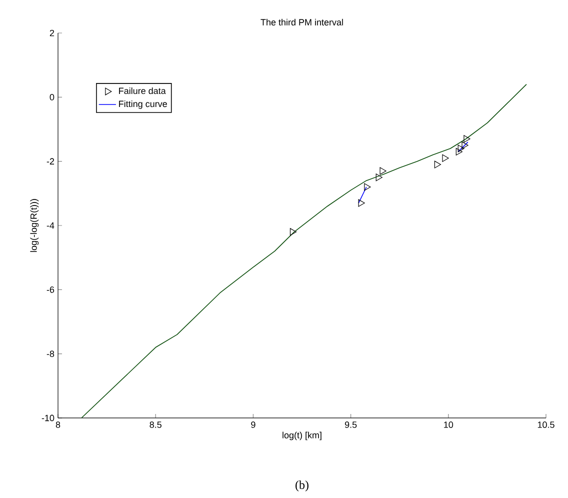 The width and height of the screenshot is (568, 498). Describe the element at coordinates (449, 425) in the screenshot. I see `x-tick-label: 10` at that location.